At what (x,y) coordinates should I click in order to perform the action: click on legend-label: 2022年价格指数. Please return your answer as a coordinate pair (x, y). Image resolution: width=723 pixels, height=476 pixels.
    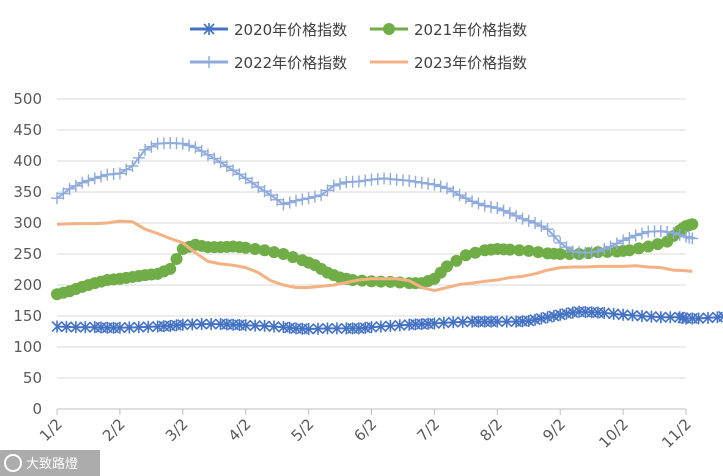
    Looking at the image, I should click on (290, 63).